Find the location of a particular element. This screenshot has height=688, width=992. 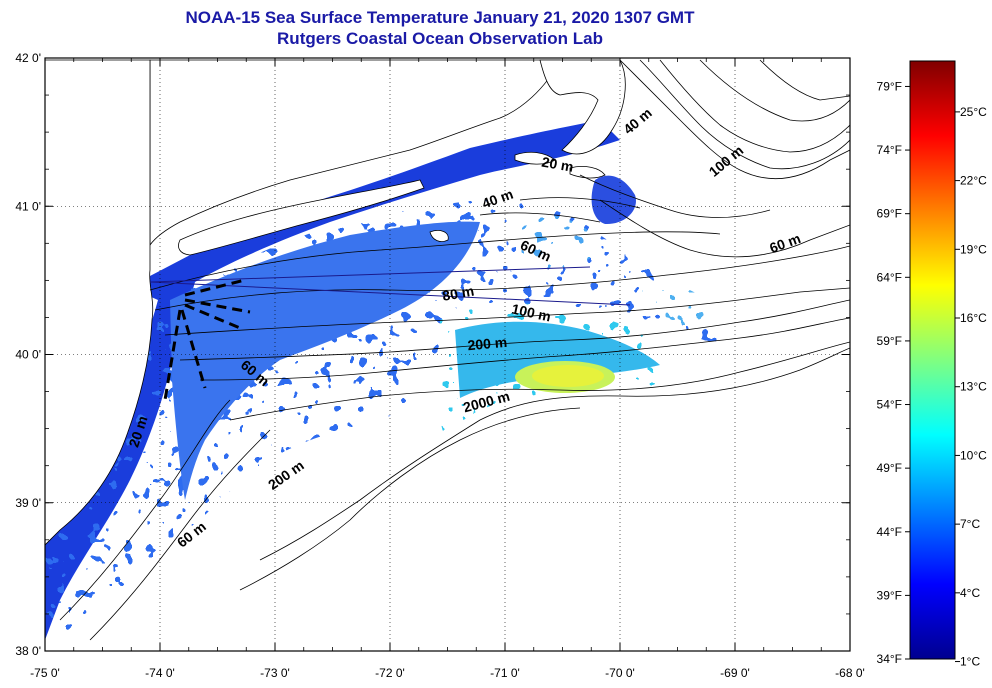

lon-tick-label: -71 0' is located at coordinates (505, 673).